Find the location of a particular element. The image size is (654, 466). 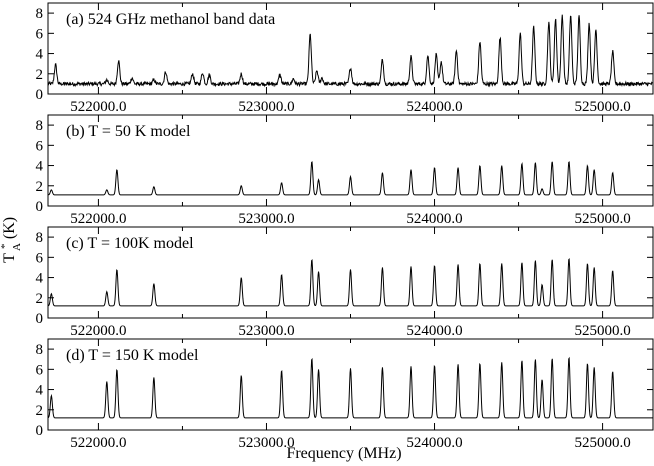

y-axis-label: T A * (K) is located at coordinates (11, 240).